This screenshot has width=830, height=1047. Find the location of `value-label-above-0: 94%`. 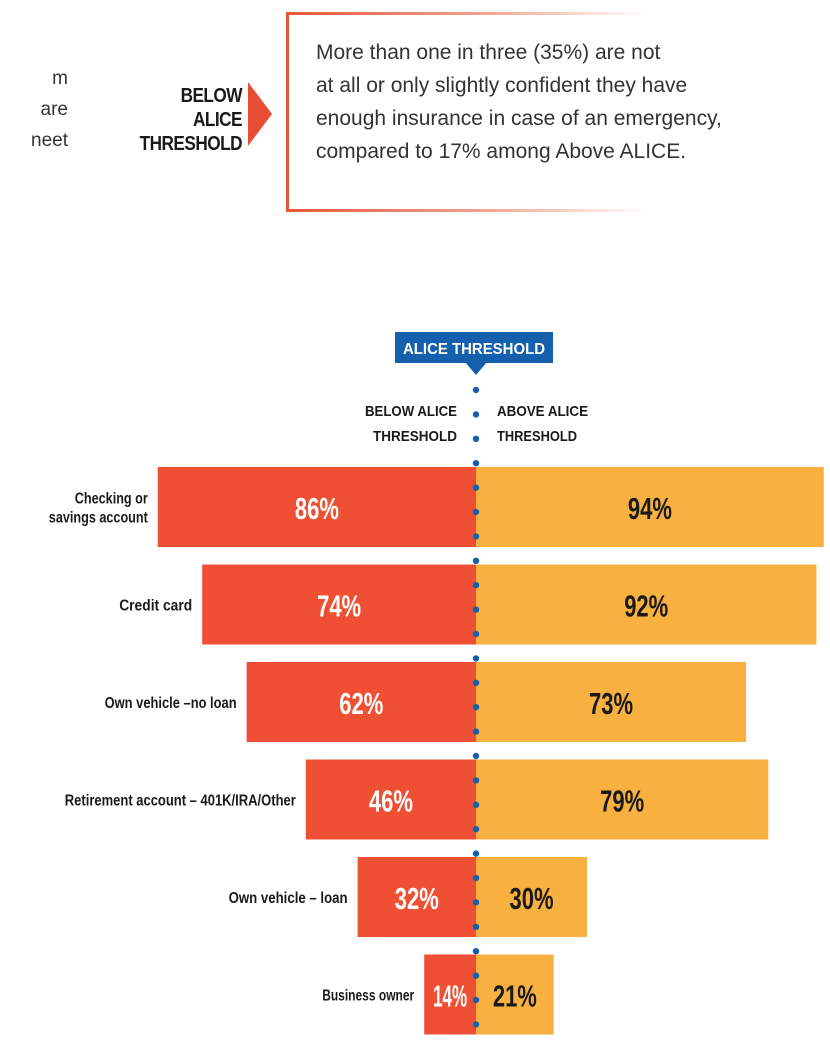

value-label-above-0: 94% is located at coordinates (650, 508).